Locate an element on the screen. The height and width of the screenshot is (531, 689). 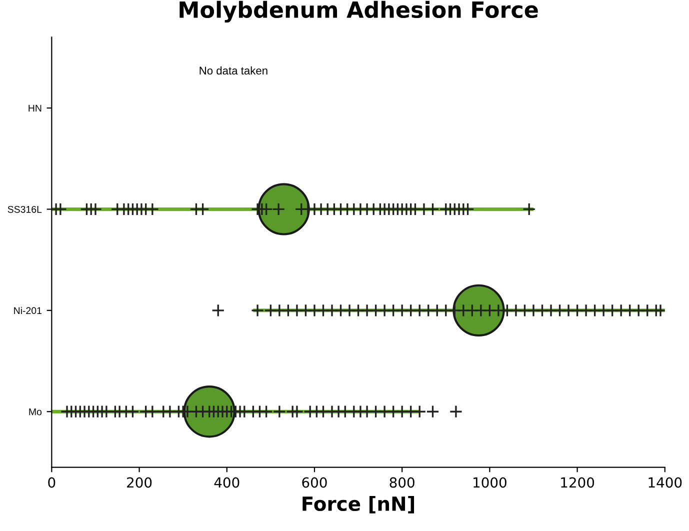
x-tick-label: 600 is located at coordinates (314, 482).